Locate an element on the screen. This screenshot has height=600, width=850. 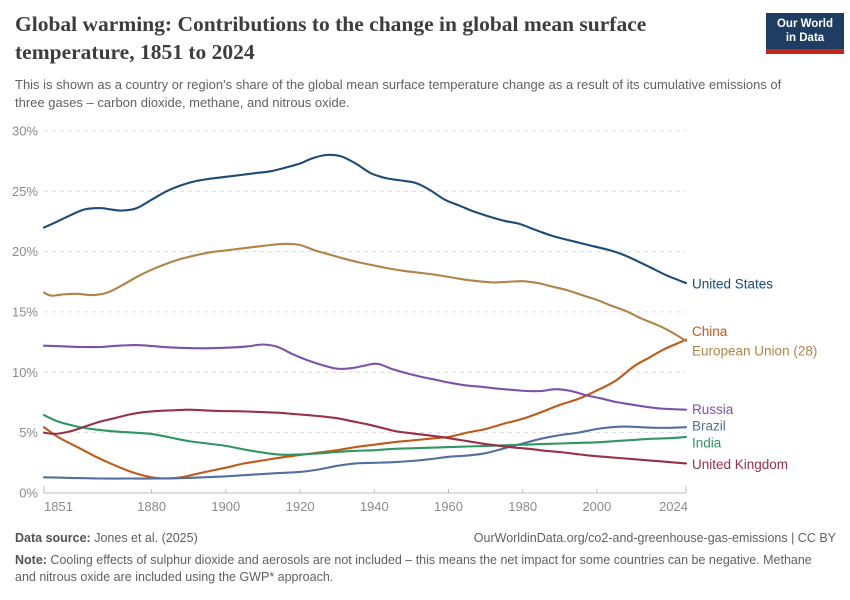
series-line-brazil is located at coordinates (365, 452).